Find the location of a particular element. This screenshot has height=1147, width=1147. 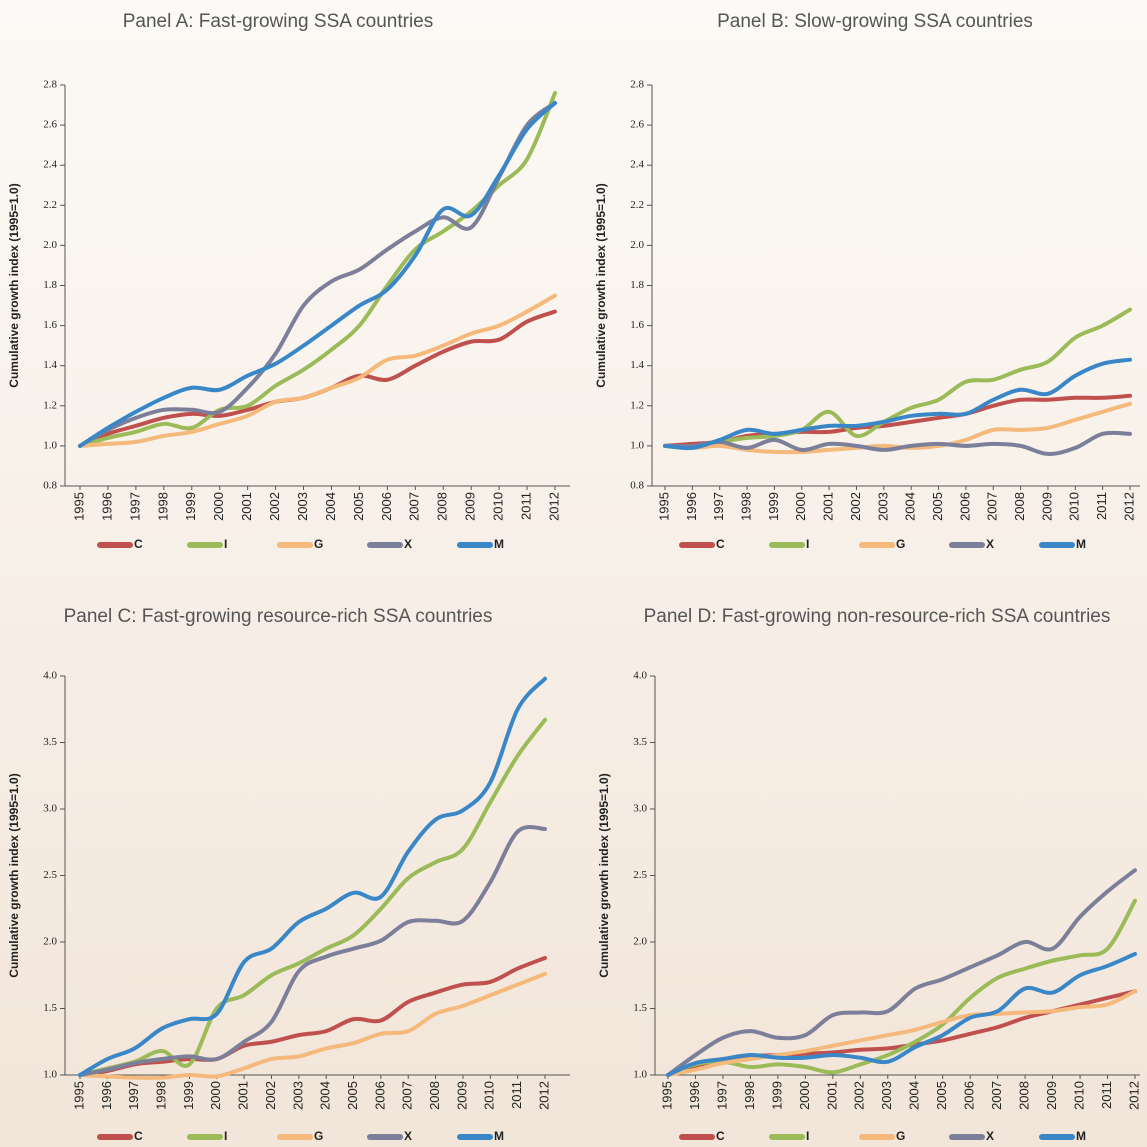

x-tick-label: 2008 is located at coordinates (442, 506).